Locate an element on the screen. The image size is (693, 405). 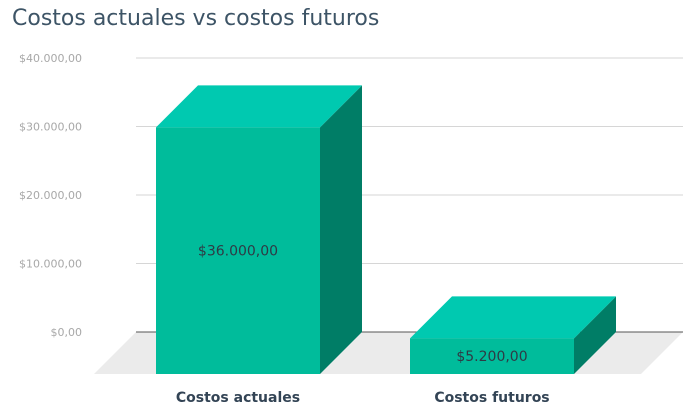
data-label: $5.200,00 is located at coordinates (491, 357).